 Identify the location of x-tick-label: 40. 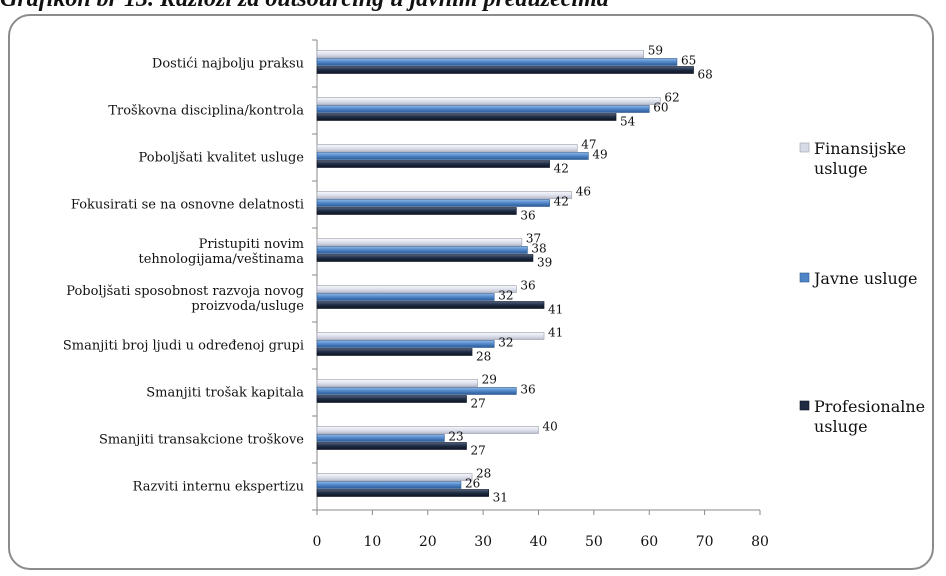
(539, 542).